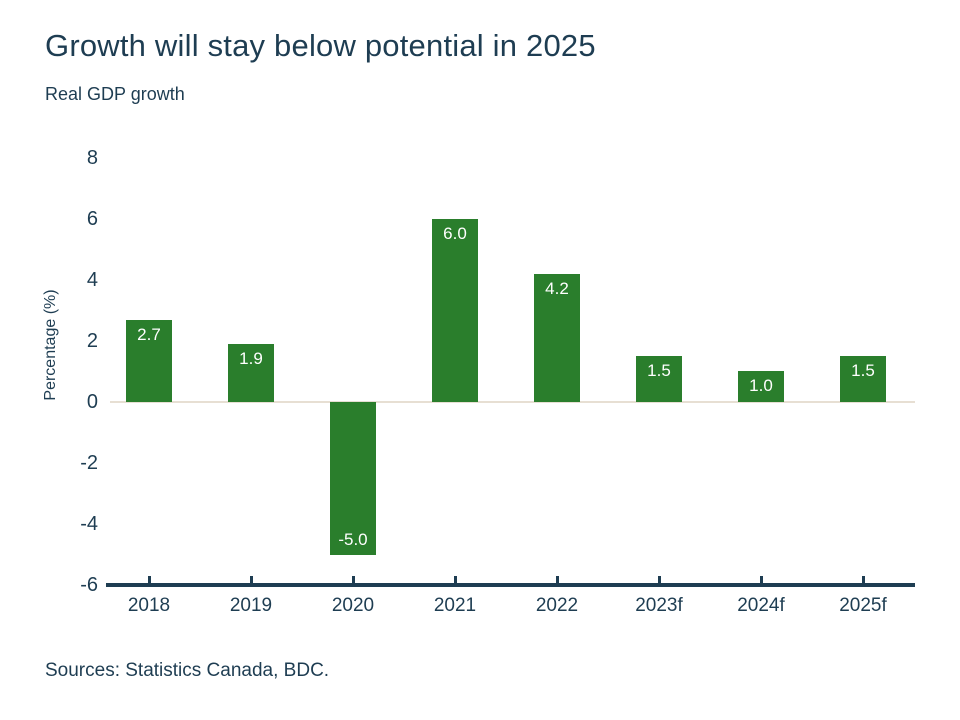  I want to click on y-tick-label: -6, so click(89, 585).